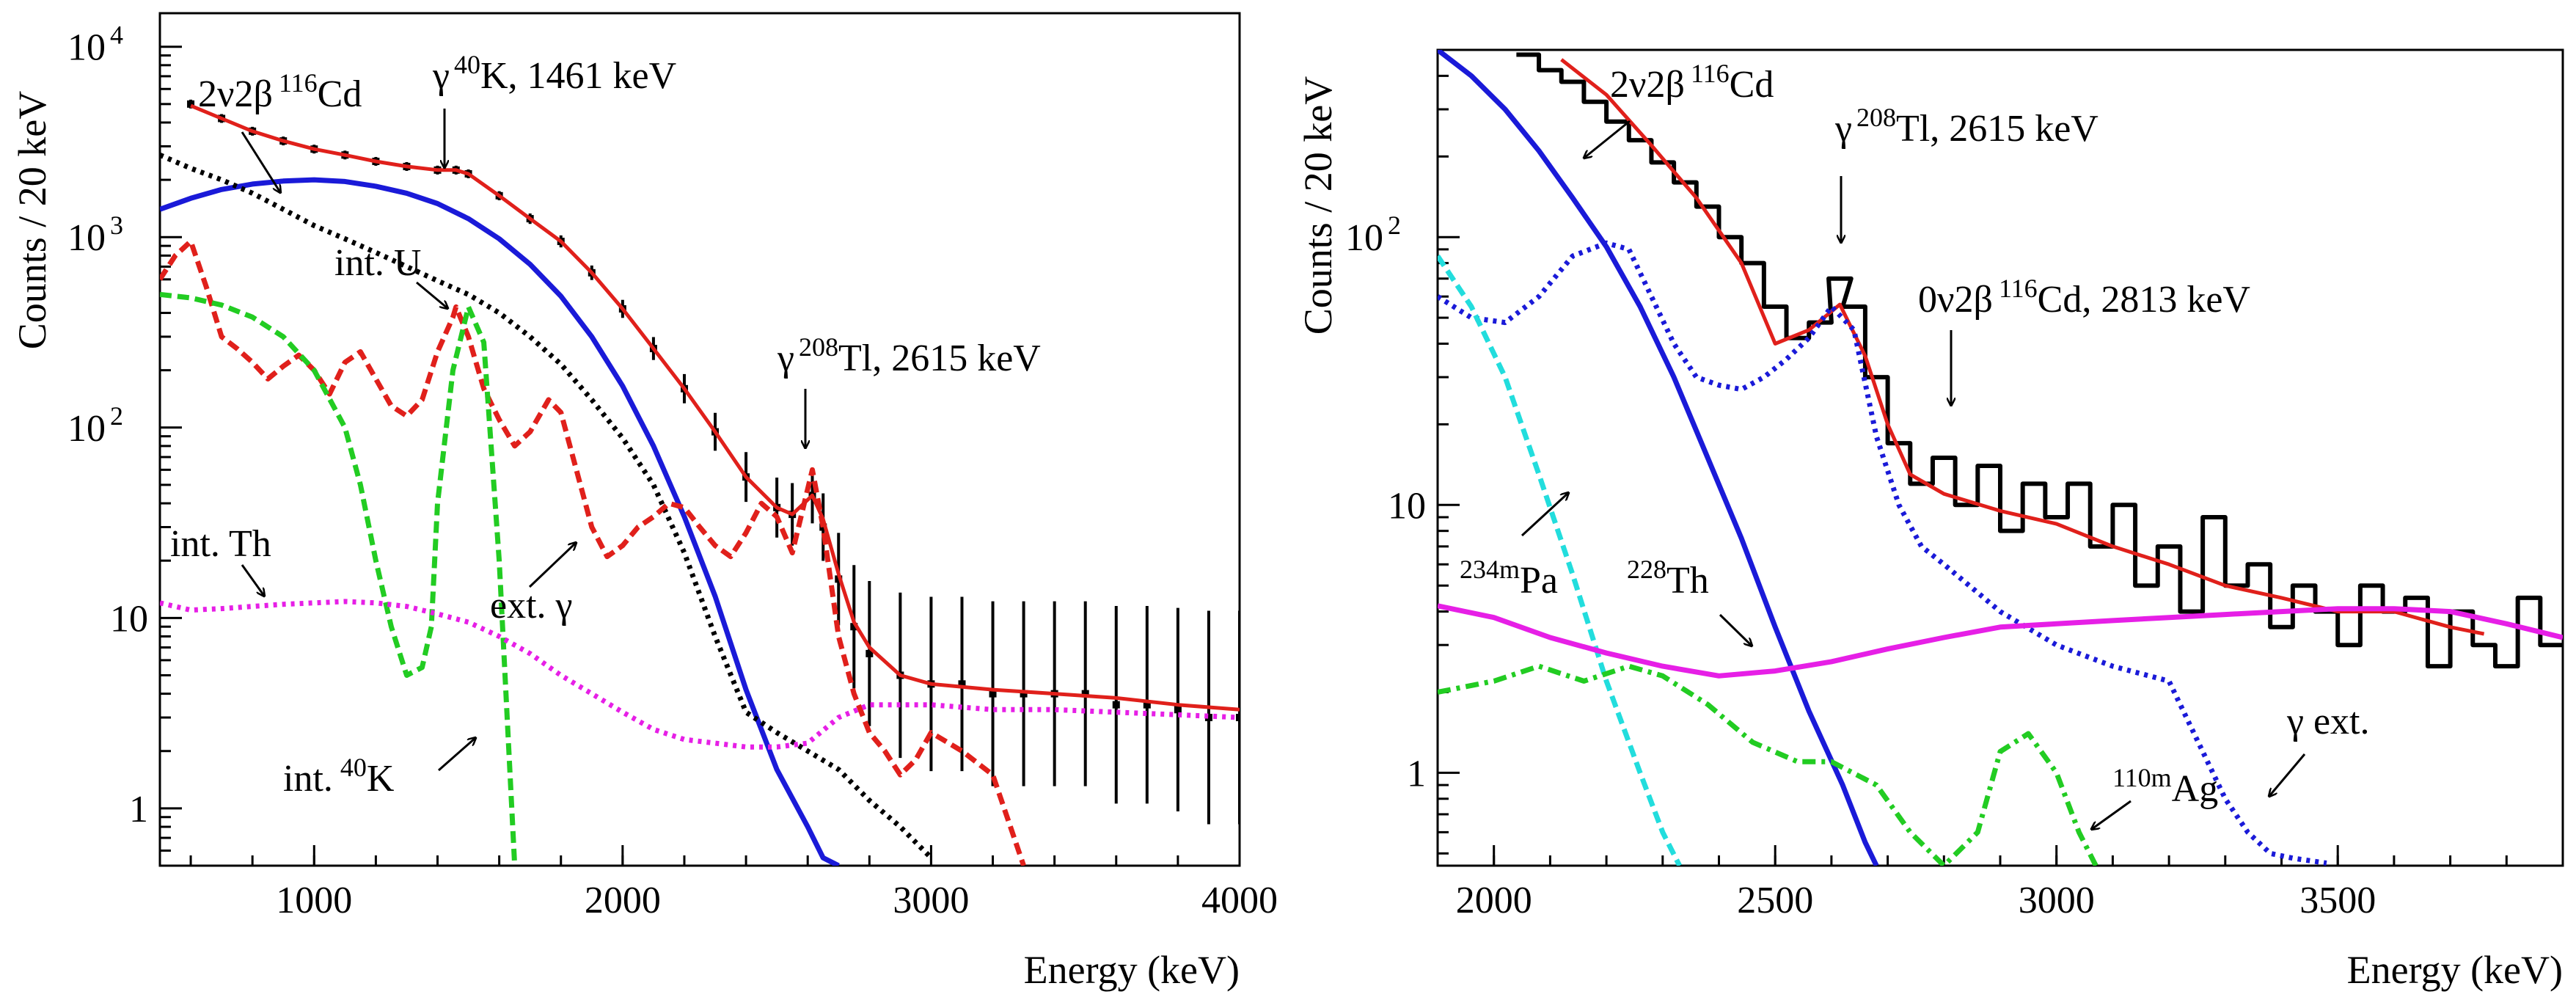 Image resolution: width=2576 pixels, height=1008 pixels. Describe the element at coordinates (2057, 901) in the screenshot. I see `right-x-tick-label: 3000` at that location.